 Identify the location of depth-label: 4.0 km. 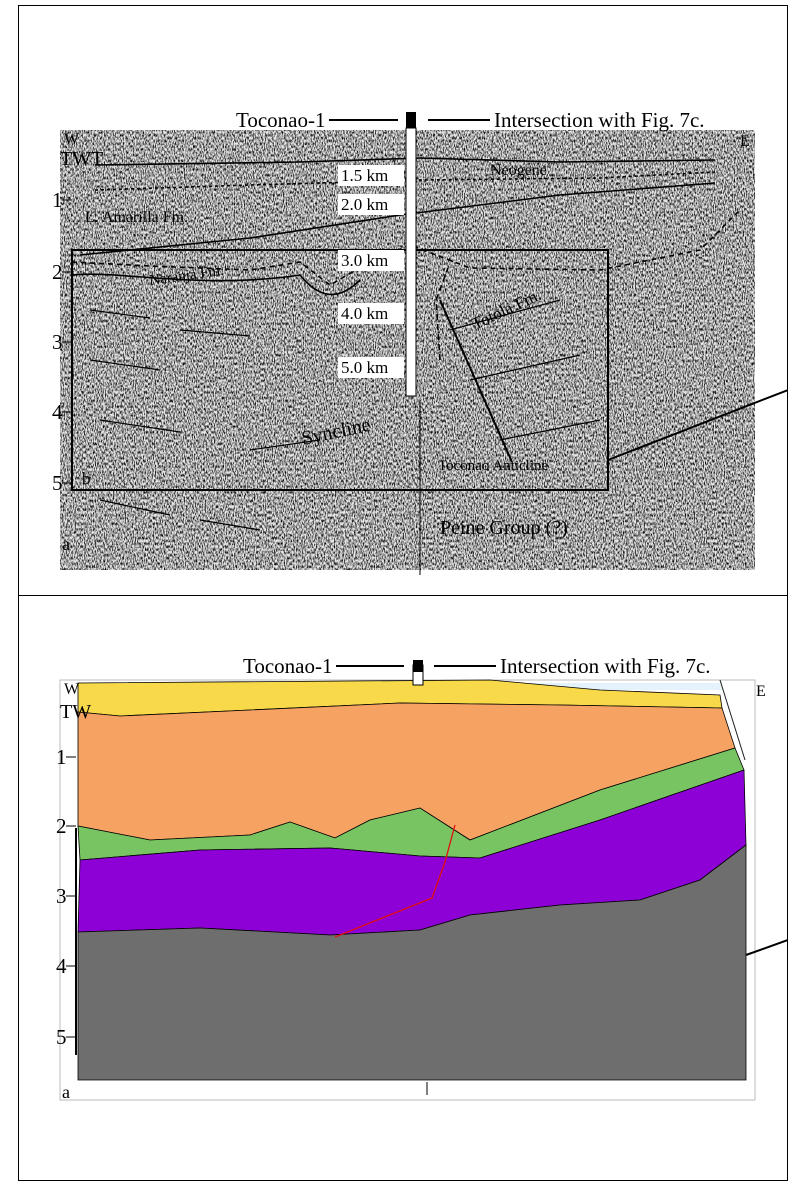
(364, 313).